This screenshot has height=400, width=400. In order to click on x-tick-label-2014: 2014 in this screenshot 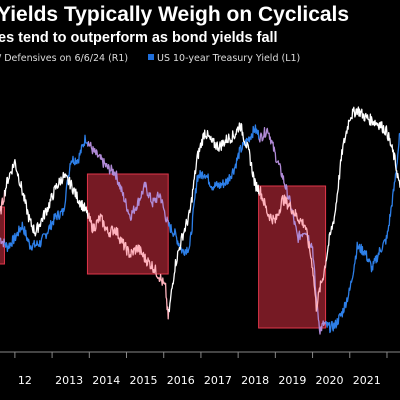, I will do `click(106, 380)`.